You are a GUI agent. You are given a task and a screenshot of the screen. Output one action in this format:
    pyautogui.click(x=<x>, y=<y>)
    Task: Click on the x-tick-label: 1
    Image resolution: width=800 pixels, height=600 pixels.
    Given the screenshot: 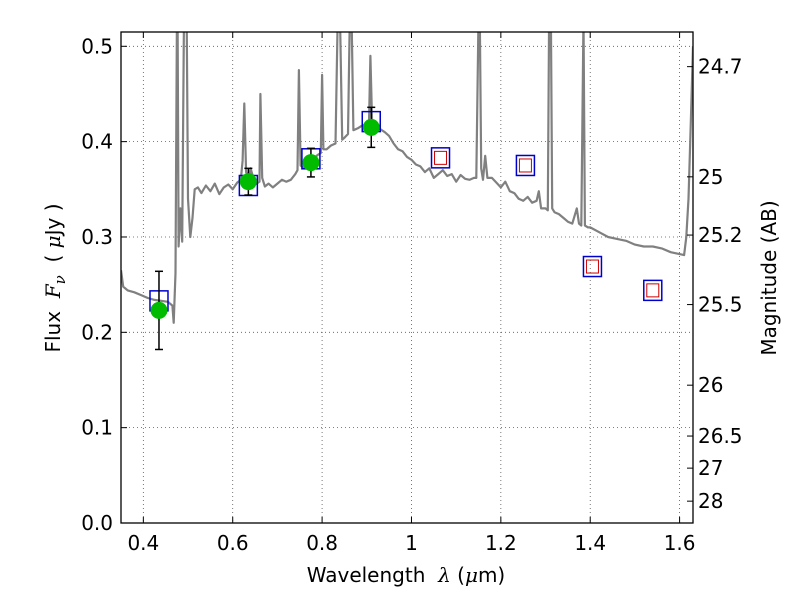 What is the action you would take?
    pyautogui.click(x=411, y=543)
    